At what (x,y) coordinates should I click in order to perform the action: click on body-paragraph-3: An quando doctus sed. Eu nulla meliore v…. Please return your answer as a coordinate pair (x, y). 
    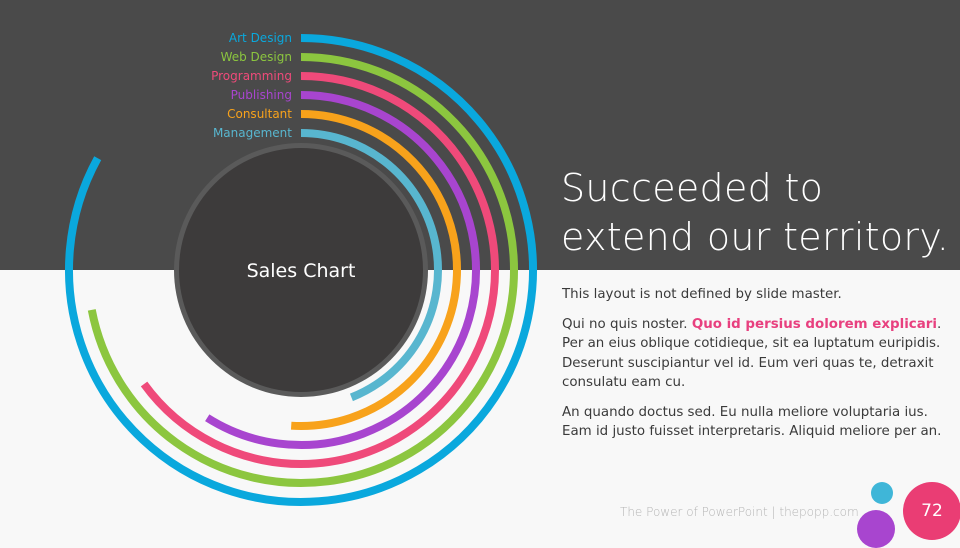
    Looking at the image, I should click on (752, 422).